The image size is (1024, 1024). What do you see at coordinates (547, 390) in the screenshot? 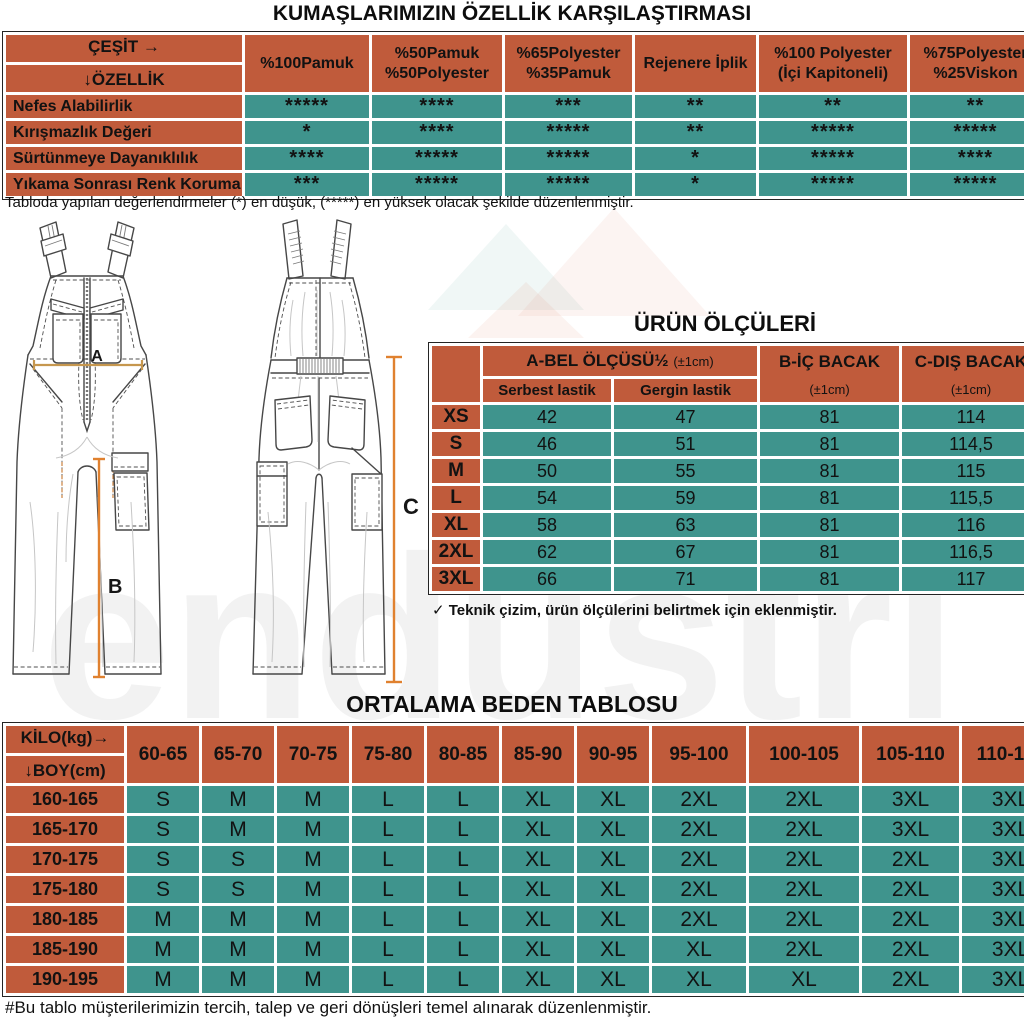
I see `loose-elastic-header: Serbest lastik` at bounding box center [547, 390].